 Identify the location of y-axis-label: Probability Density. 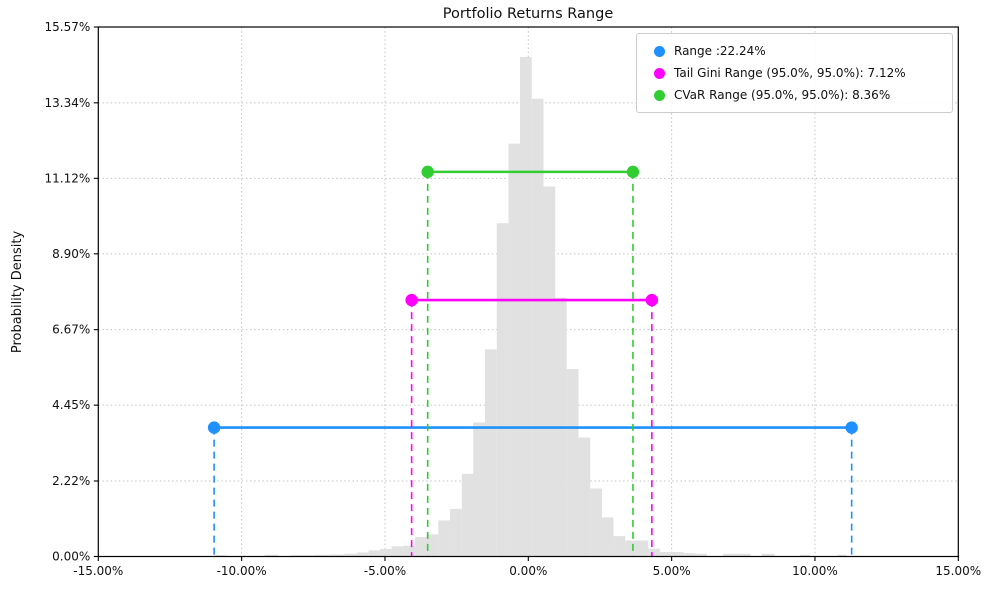
(17, 292).